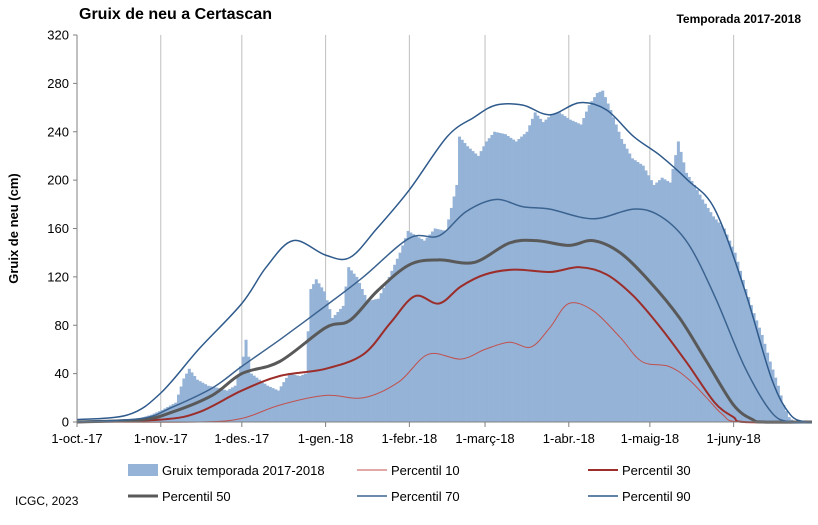 The image size is (818, 525). Describe the element at coordinates (58, 276) in the screenshot. I see `y-tick-label: 120` at that location.